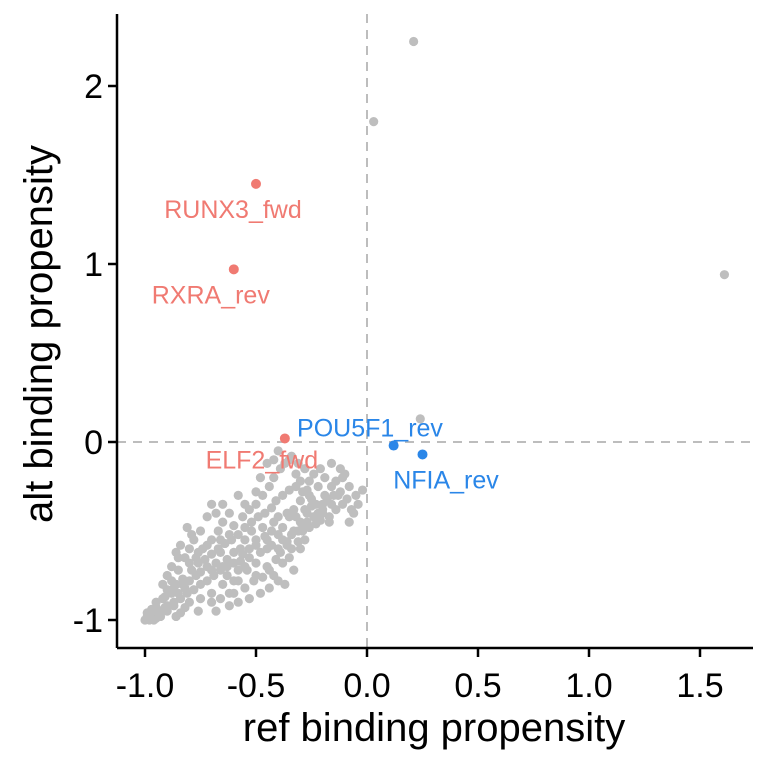 The height and width of the screenshot is (768, 768). Describe the element at coordinates (93, 87) in the screenshot. I see `y-tick-label: 2` at that location.